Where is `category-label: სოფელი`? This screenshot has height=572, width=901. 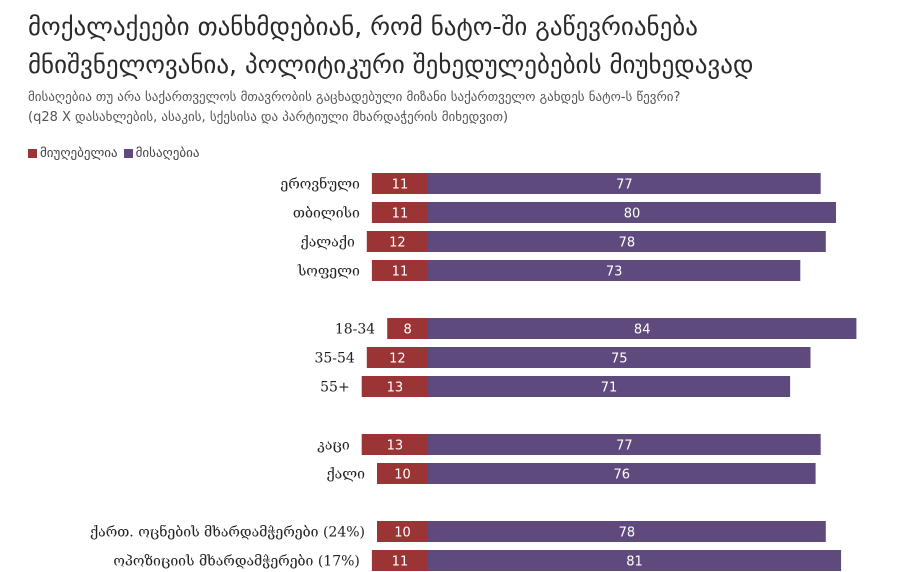
category-label: სოფელი is located at coordinates (328, 271).